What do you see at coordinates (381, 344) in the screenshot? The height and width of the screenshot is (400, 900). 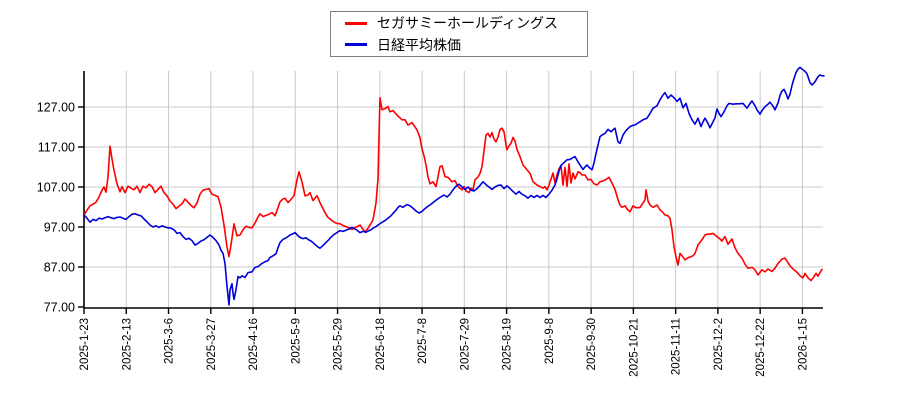 I see `svg-text: 2025-6-18` at bounding box center [381, 344].